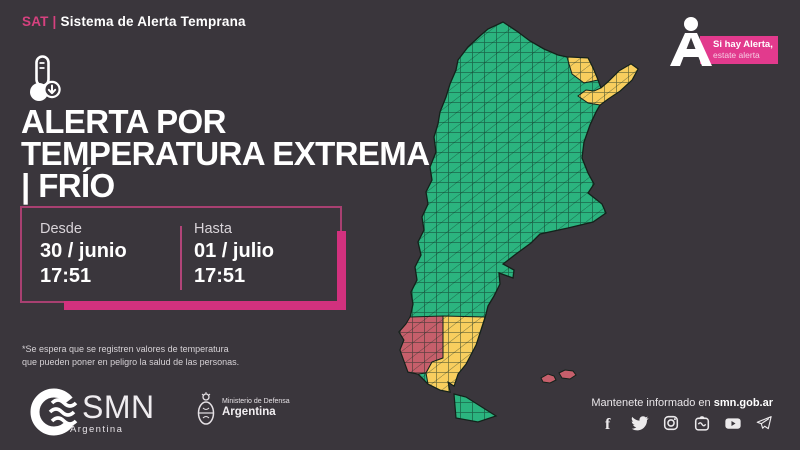 This screenshot has height=450, width=800. I want to click on title-line-2: TEMPERATURA EXTREMA, so click(225, 153).